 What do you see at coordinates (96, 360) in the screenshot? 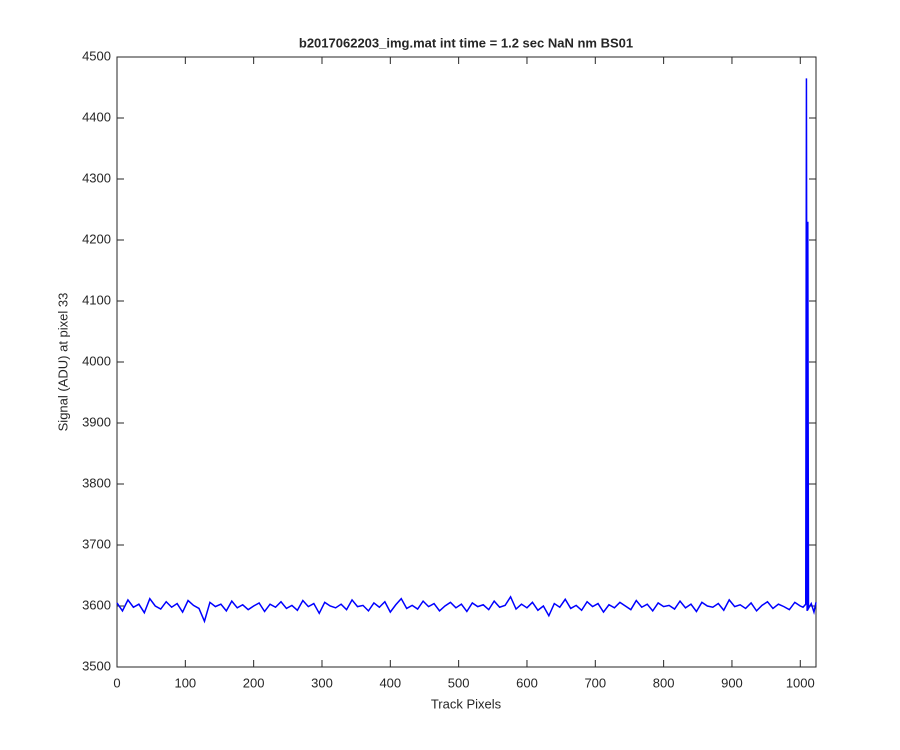
I see `y-tick-label: 4000` at bounding box center [96, 360].